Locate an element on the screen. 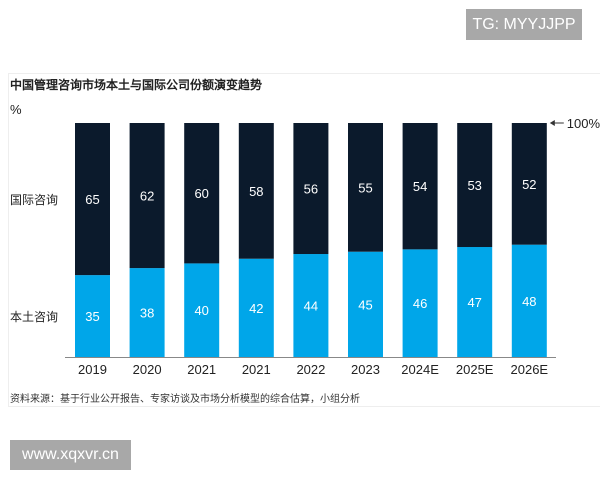 Image resolution: width=600 pixels, height=480 pixels. data-label: 44 is located at coordinates (311, 306).